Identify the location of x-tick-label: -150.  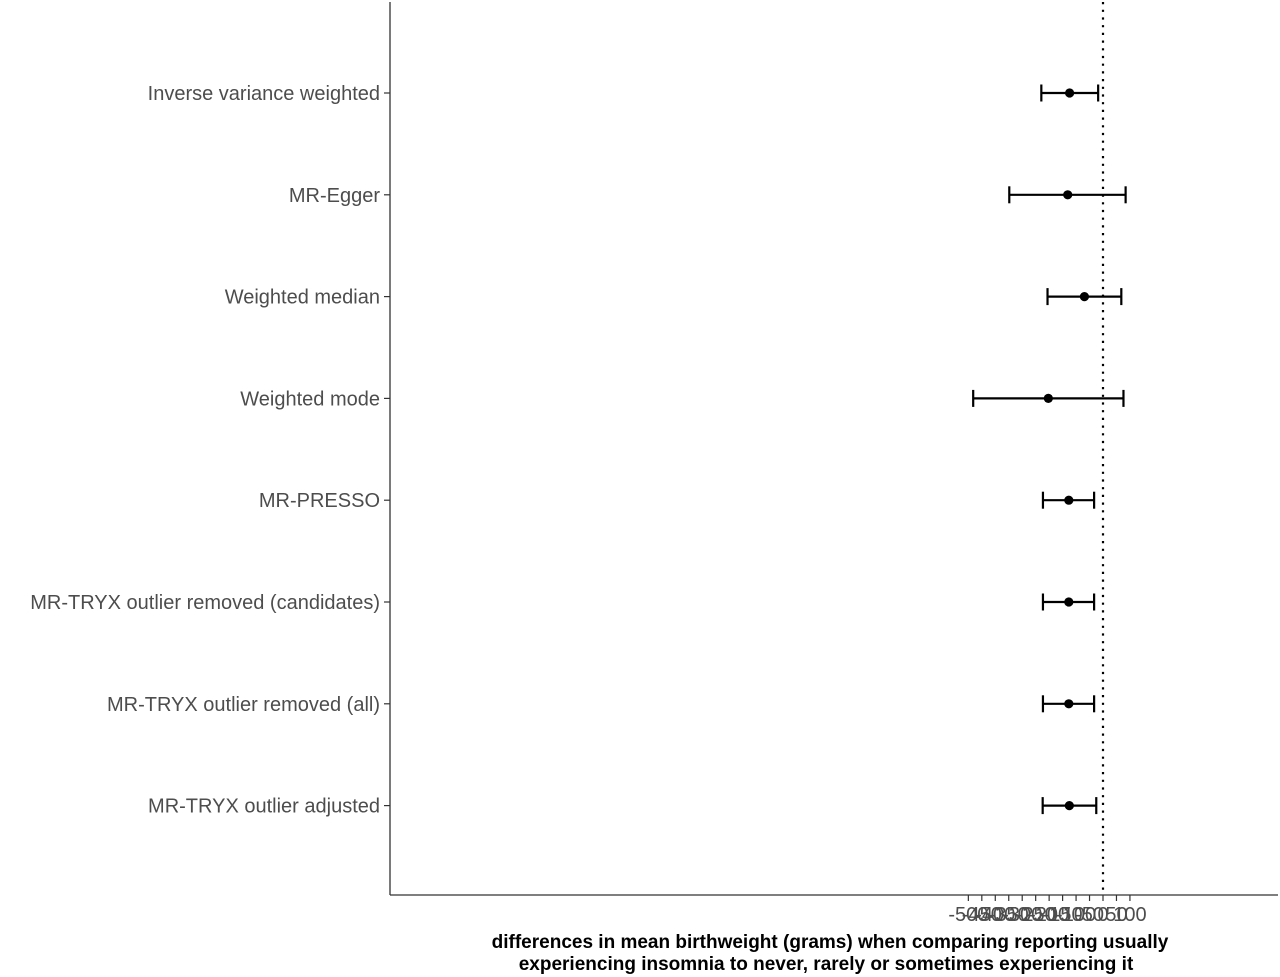
(1063, 915).